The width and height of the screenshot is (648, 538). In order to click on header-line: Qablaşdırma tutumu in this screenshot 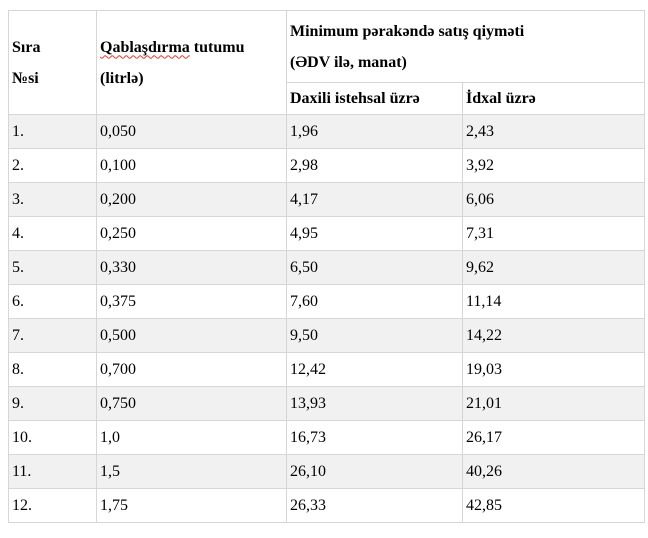, I will do `click(191, 47)`.